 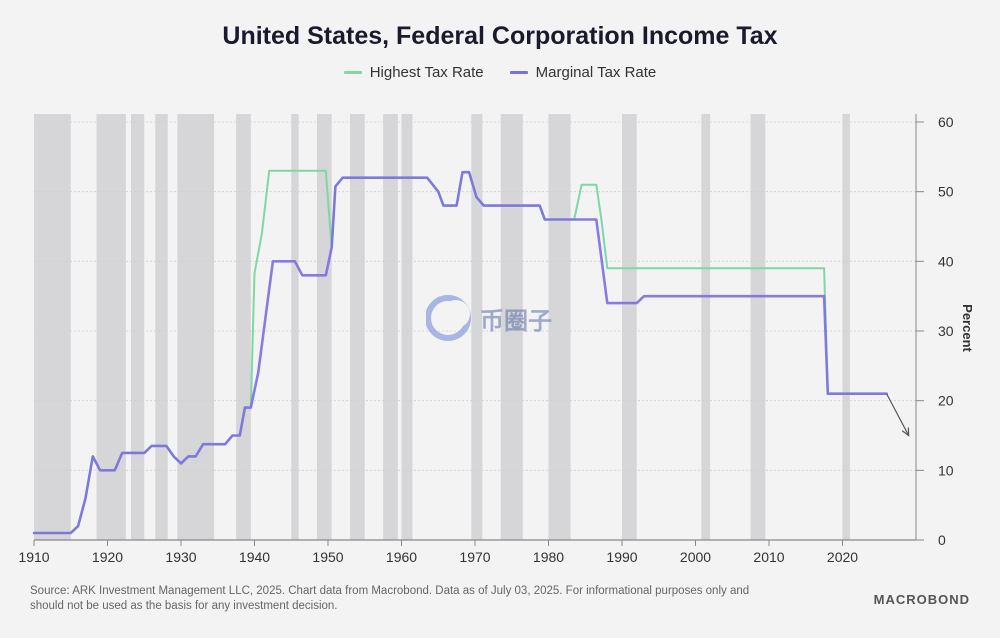 What do you see at coordinates (33, 557) in the screenshot?
I see `x-tick-label-1910: 1910` at bounding box center [33, 557].